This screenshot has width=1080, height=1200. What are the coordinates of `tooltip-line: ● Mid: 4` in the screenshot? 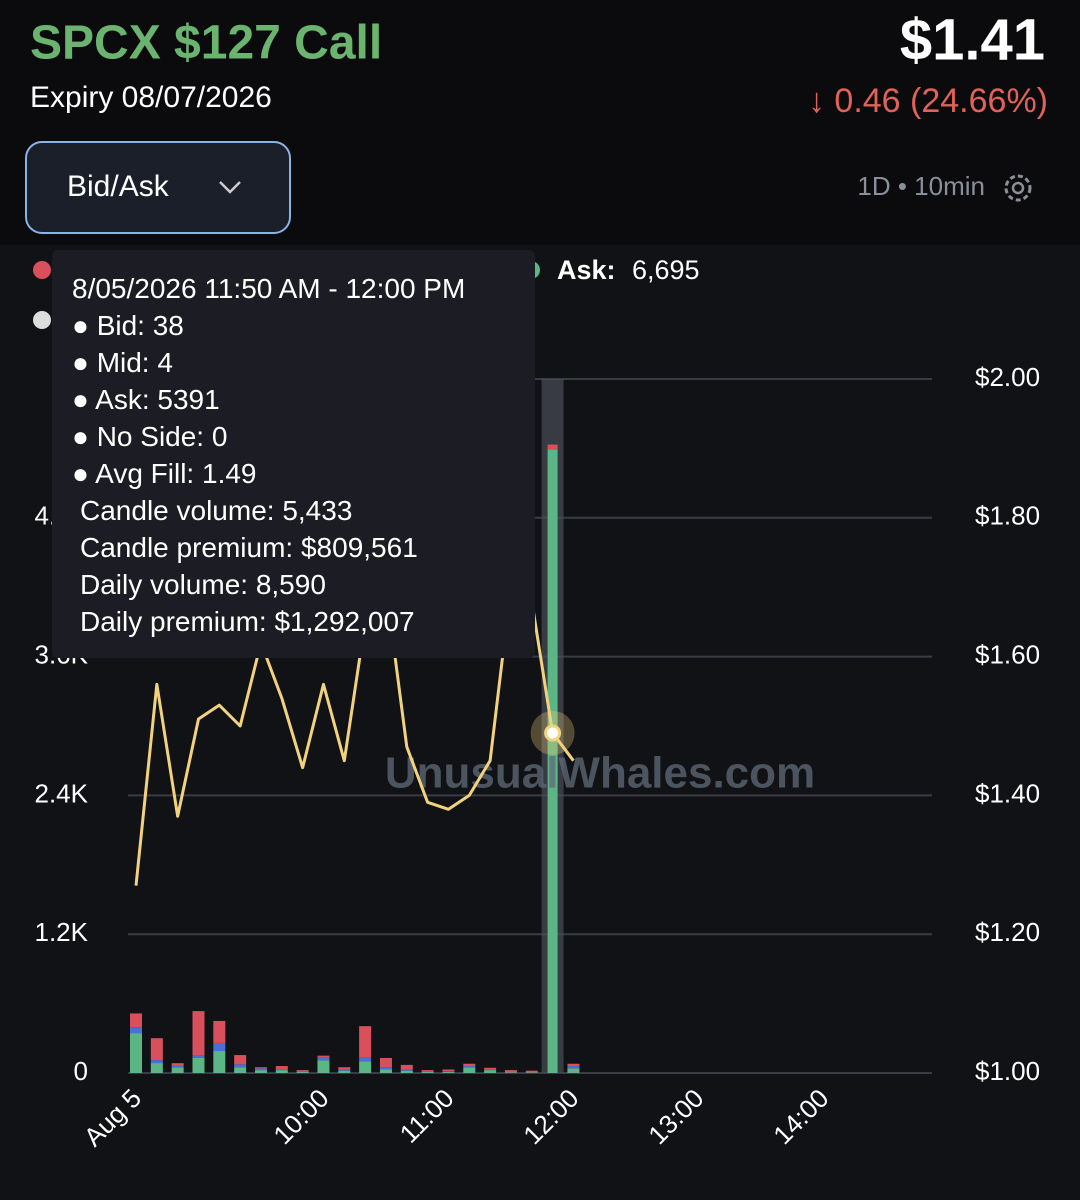 It's located at (122, 362).